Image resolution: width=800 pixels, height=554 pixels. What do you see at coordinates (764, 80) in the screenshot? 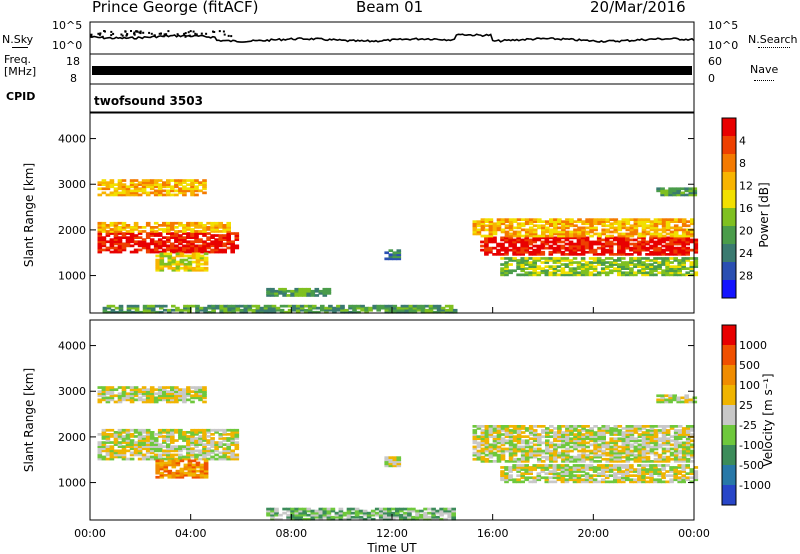
I see `nave-dotted-line` at bounding box center [764, 80].